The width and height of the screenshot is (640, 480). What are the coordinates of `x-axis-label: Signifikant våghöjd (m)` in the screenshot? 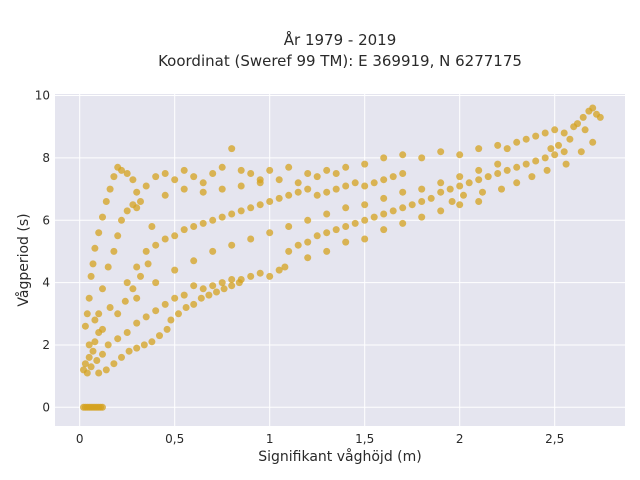 It's located at (339, 456).